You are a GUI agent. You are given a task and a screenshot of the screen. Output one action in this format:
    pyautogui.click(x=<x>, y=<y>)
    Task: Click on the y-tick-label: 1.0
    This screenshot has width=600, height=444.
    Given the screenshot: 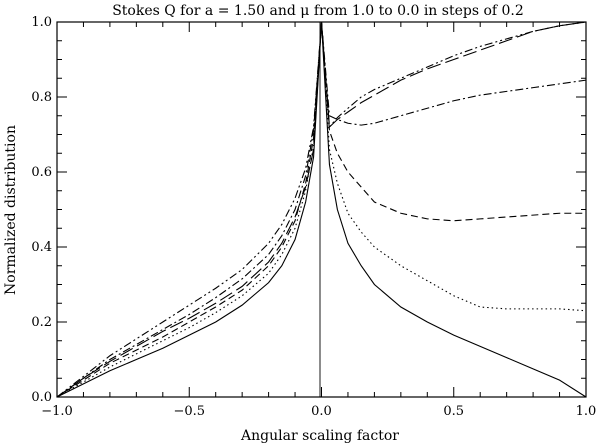 What is the action you would take?
    pyautogui.click(x=41, y=22)
    